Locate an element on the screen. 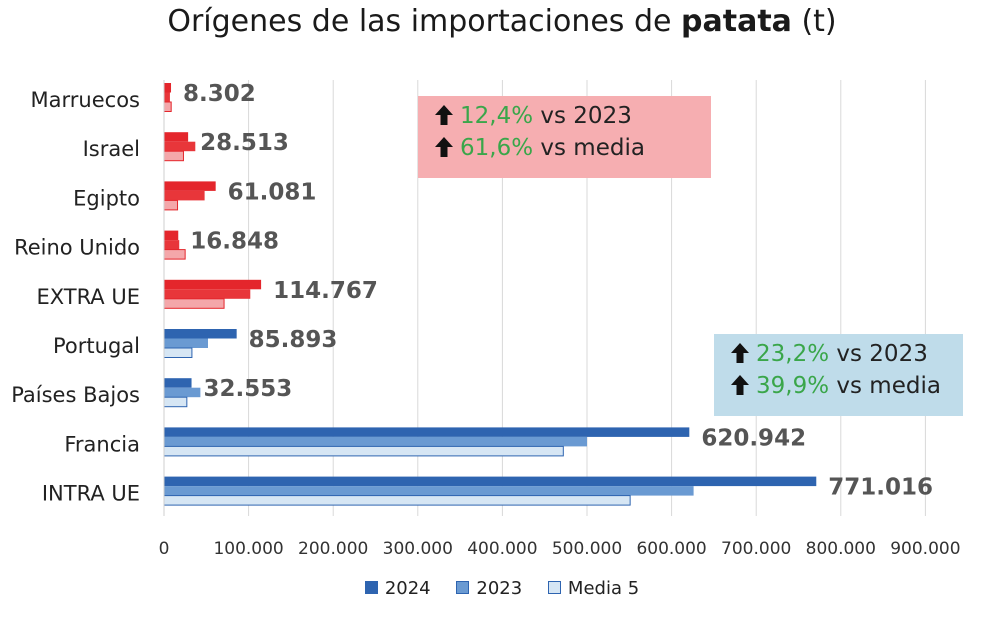  bar-paises-bajos-2024 is located at coordinates (178, 383).